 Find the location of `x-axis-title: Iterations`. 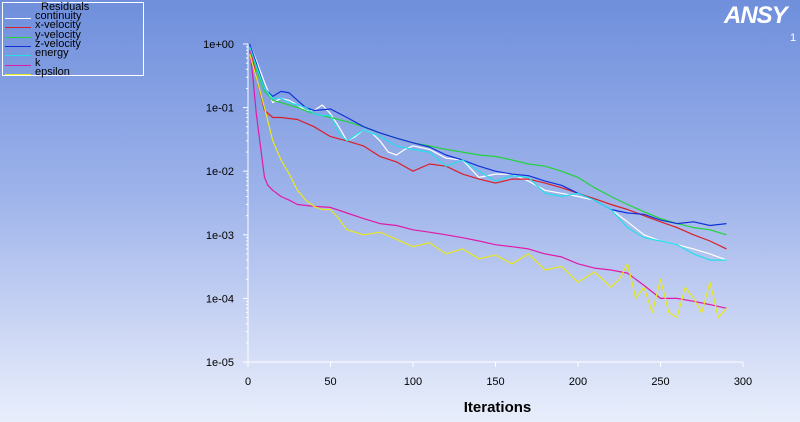

x-axis-title: Iterations is located at coordinates (498, 407).